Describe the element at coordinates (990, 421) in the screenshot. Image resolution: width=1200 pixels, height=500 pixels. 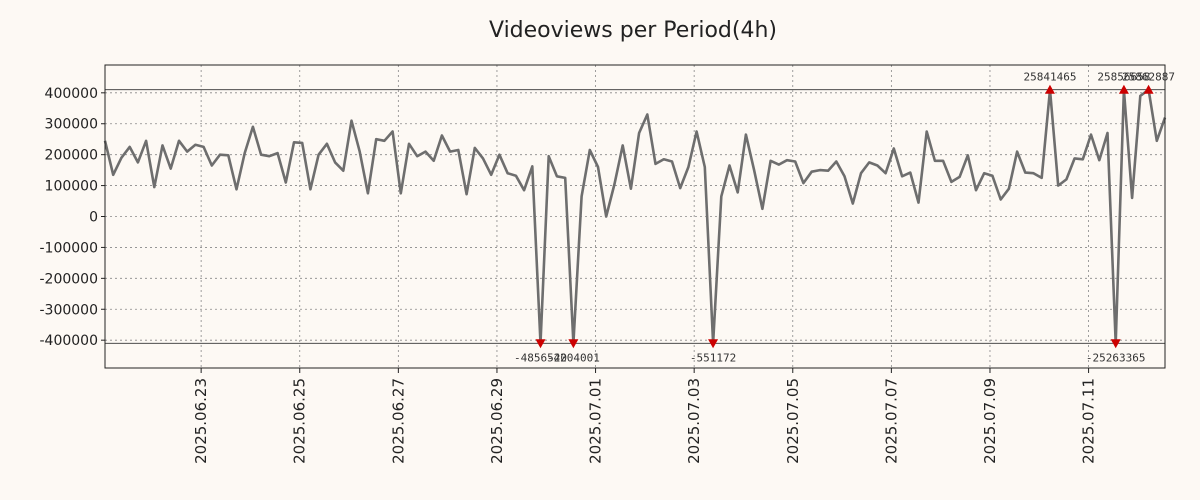
I see `x-tick-label: 2025.07.09` at that location.